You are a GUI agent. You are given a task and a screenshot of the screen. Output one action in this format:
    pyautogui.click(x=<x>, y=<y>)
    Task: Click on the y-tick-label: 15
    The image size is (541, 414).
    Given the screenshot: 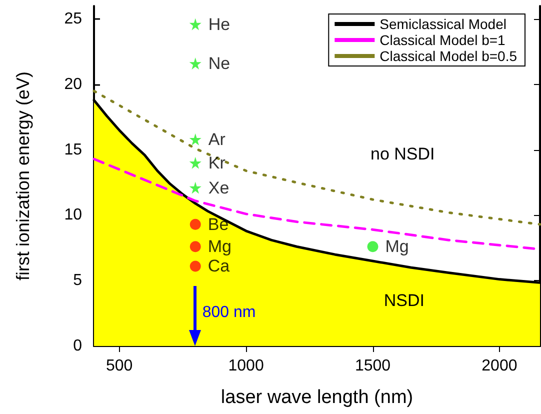 What is the action you would take?
    pyautogui.click(x=73, y=149)
    